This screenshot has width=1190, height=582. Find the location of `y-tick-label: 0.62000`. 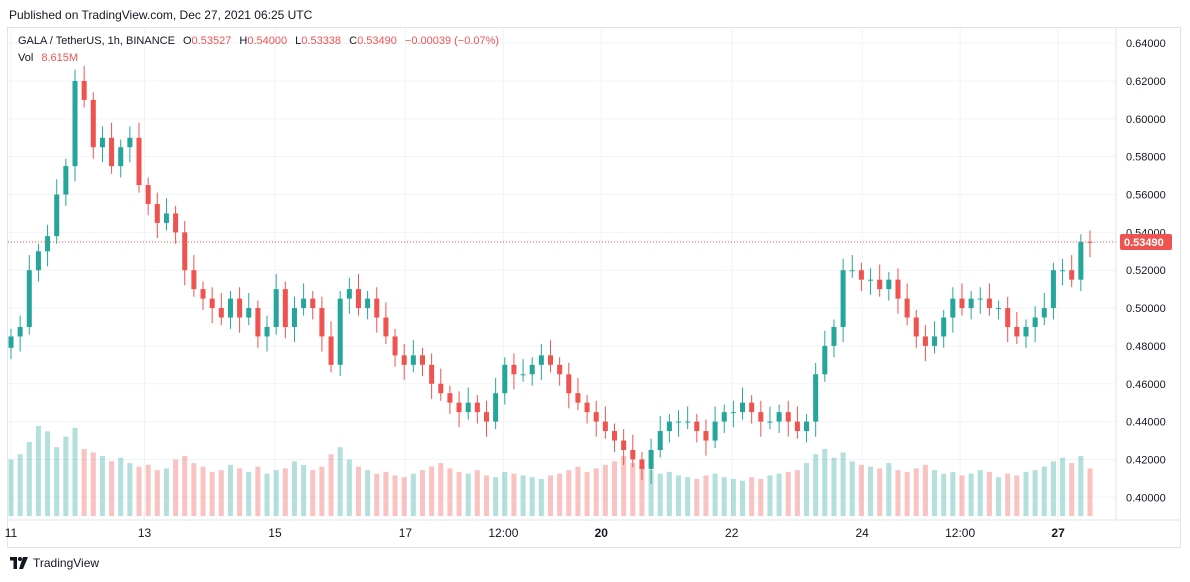

y-tick-label: 0.62000 is located at coordinates (1146, 82).